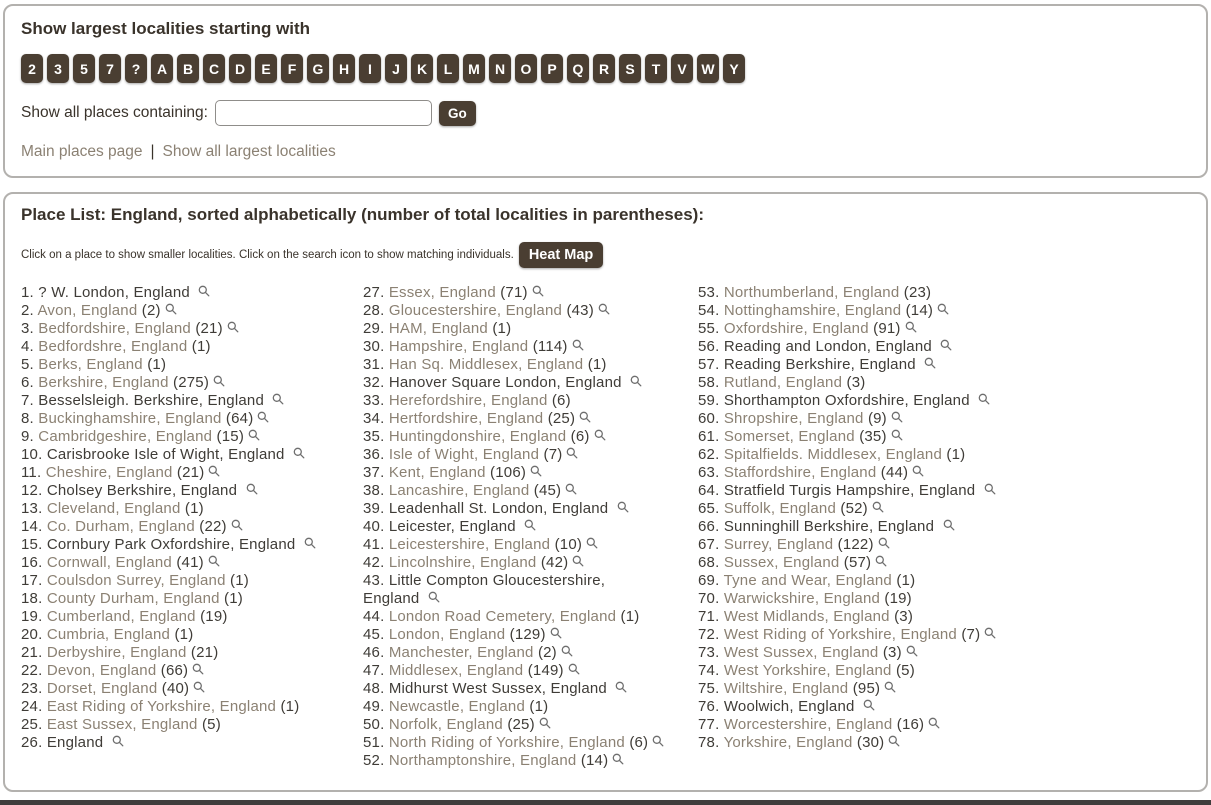 The image size is (1211, 805). What do you see at coordinates (796, 328) in the screenshot?
I see `place-link: Oxfordshire, England` at bounding box center [796, 328].